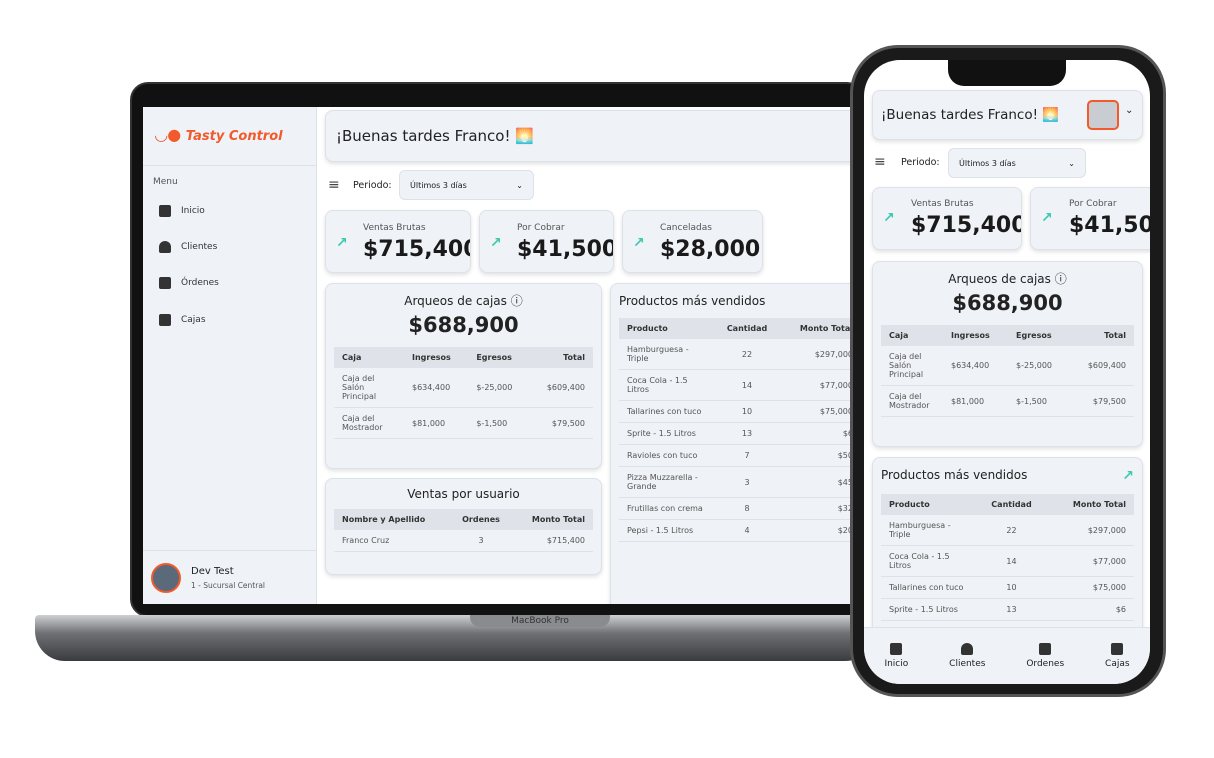 The image size is (1214, 758). I want to click on laptop-base, so click(455, 638).